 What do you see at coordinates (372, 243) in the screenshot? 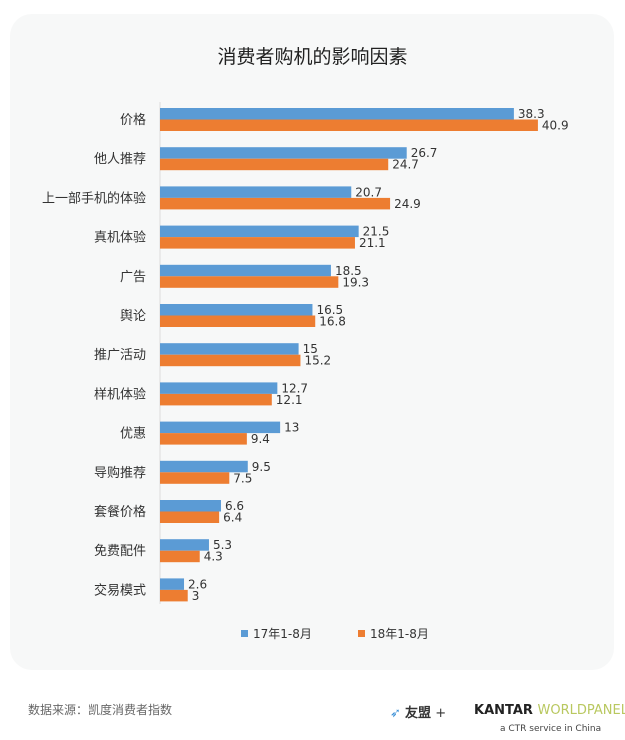
I see `data-label: 21.1` at bounding box center [372, 243].